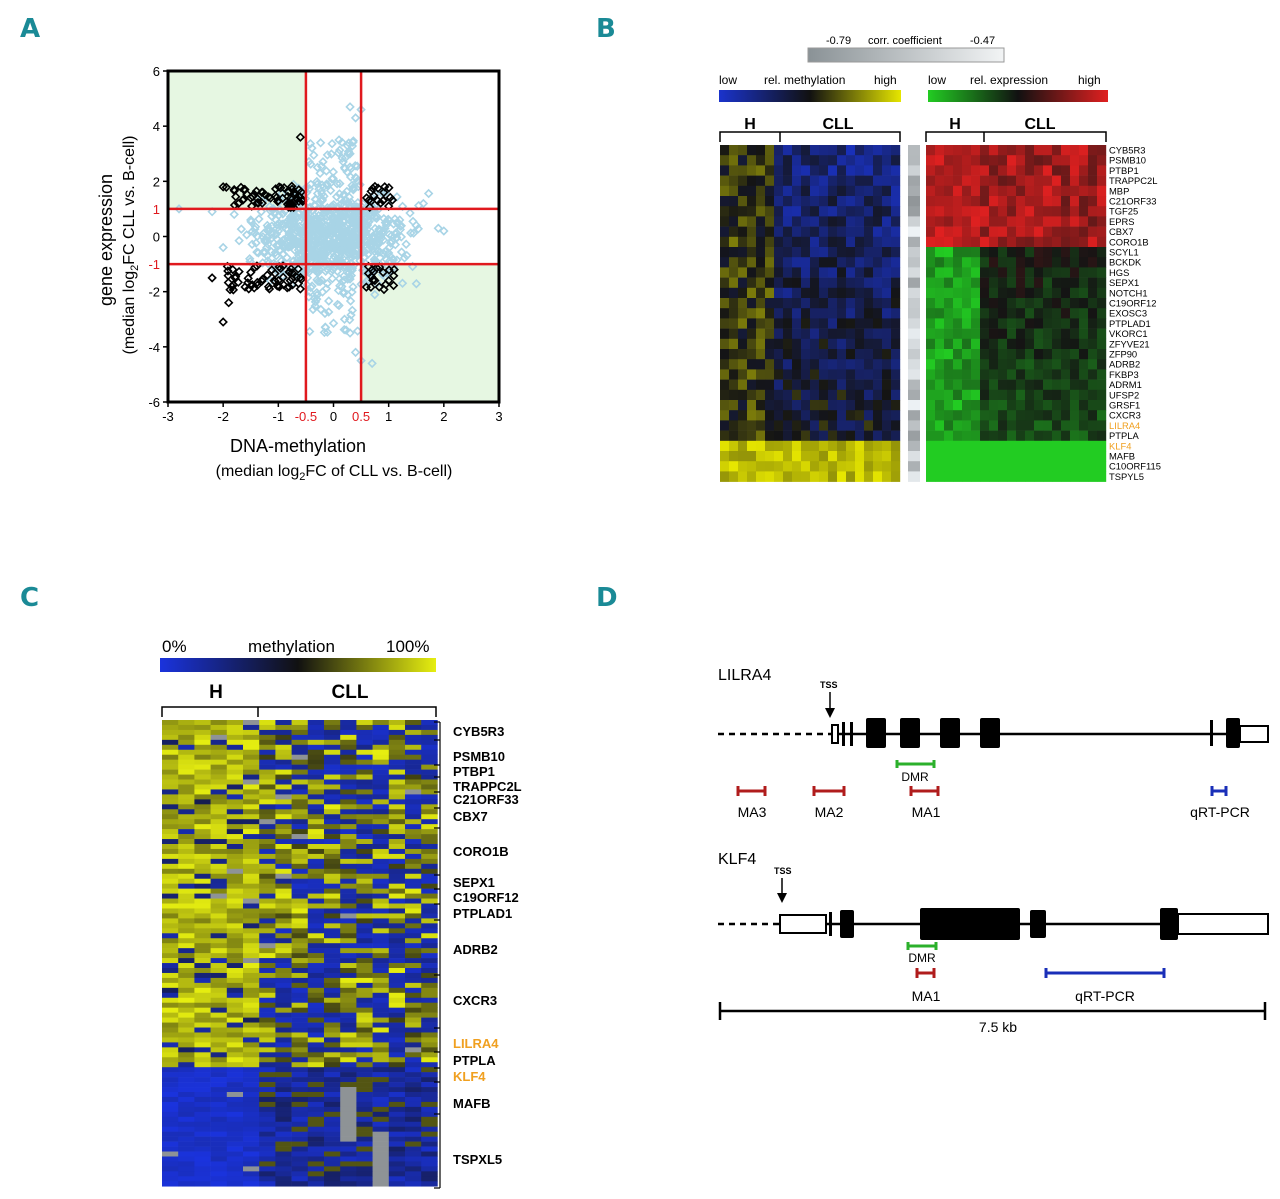 The width and height of the screenshot is (1280, 1199). What do you see at coordinates (154, 347) in the screenshot?
I see `y-tick-label: -4` at bounding box center [154, 347].